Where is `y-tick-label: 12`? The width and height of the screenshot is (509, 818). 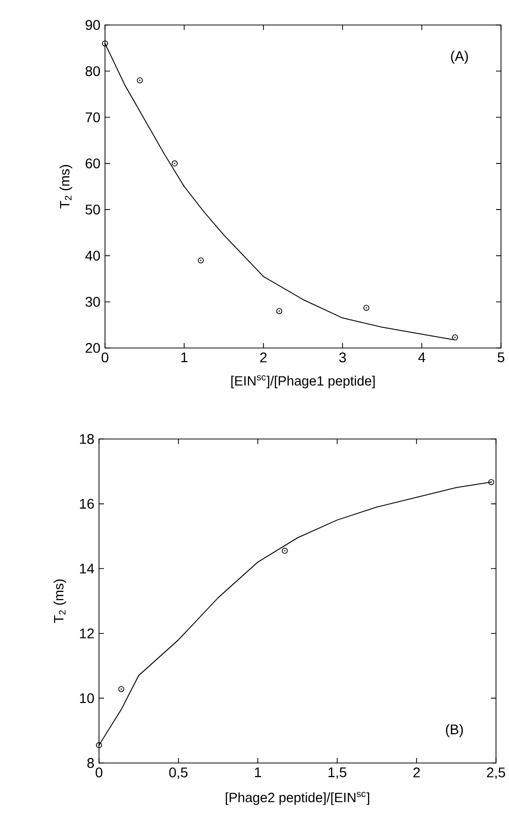 y-tick-label: 12 is located at coordinates (87, 633).